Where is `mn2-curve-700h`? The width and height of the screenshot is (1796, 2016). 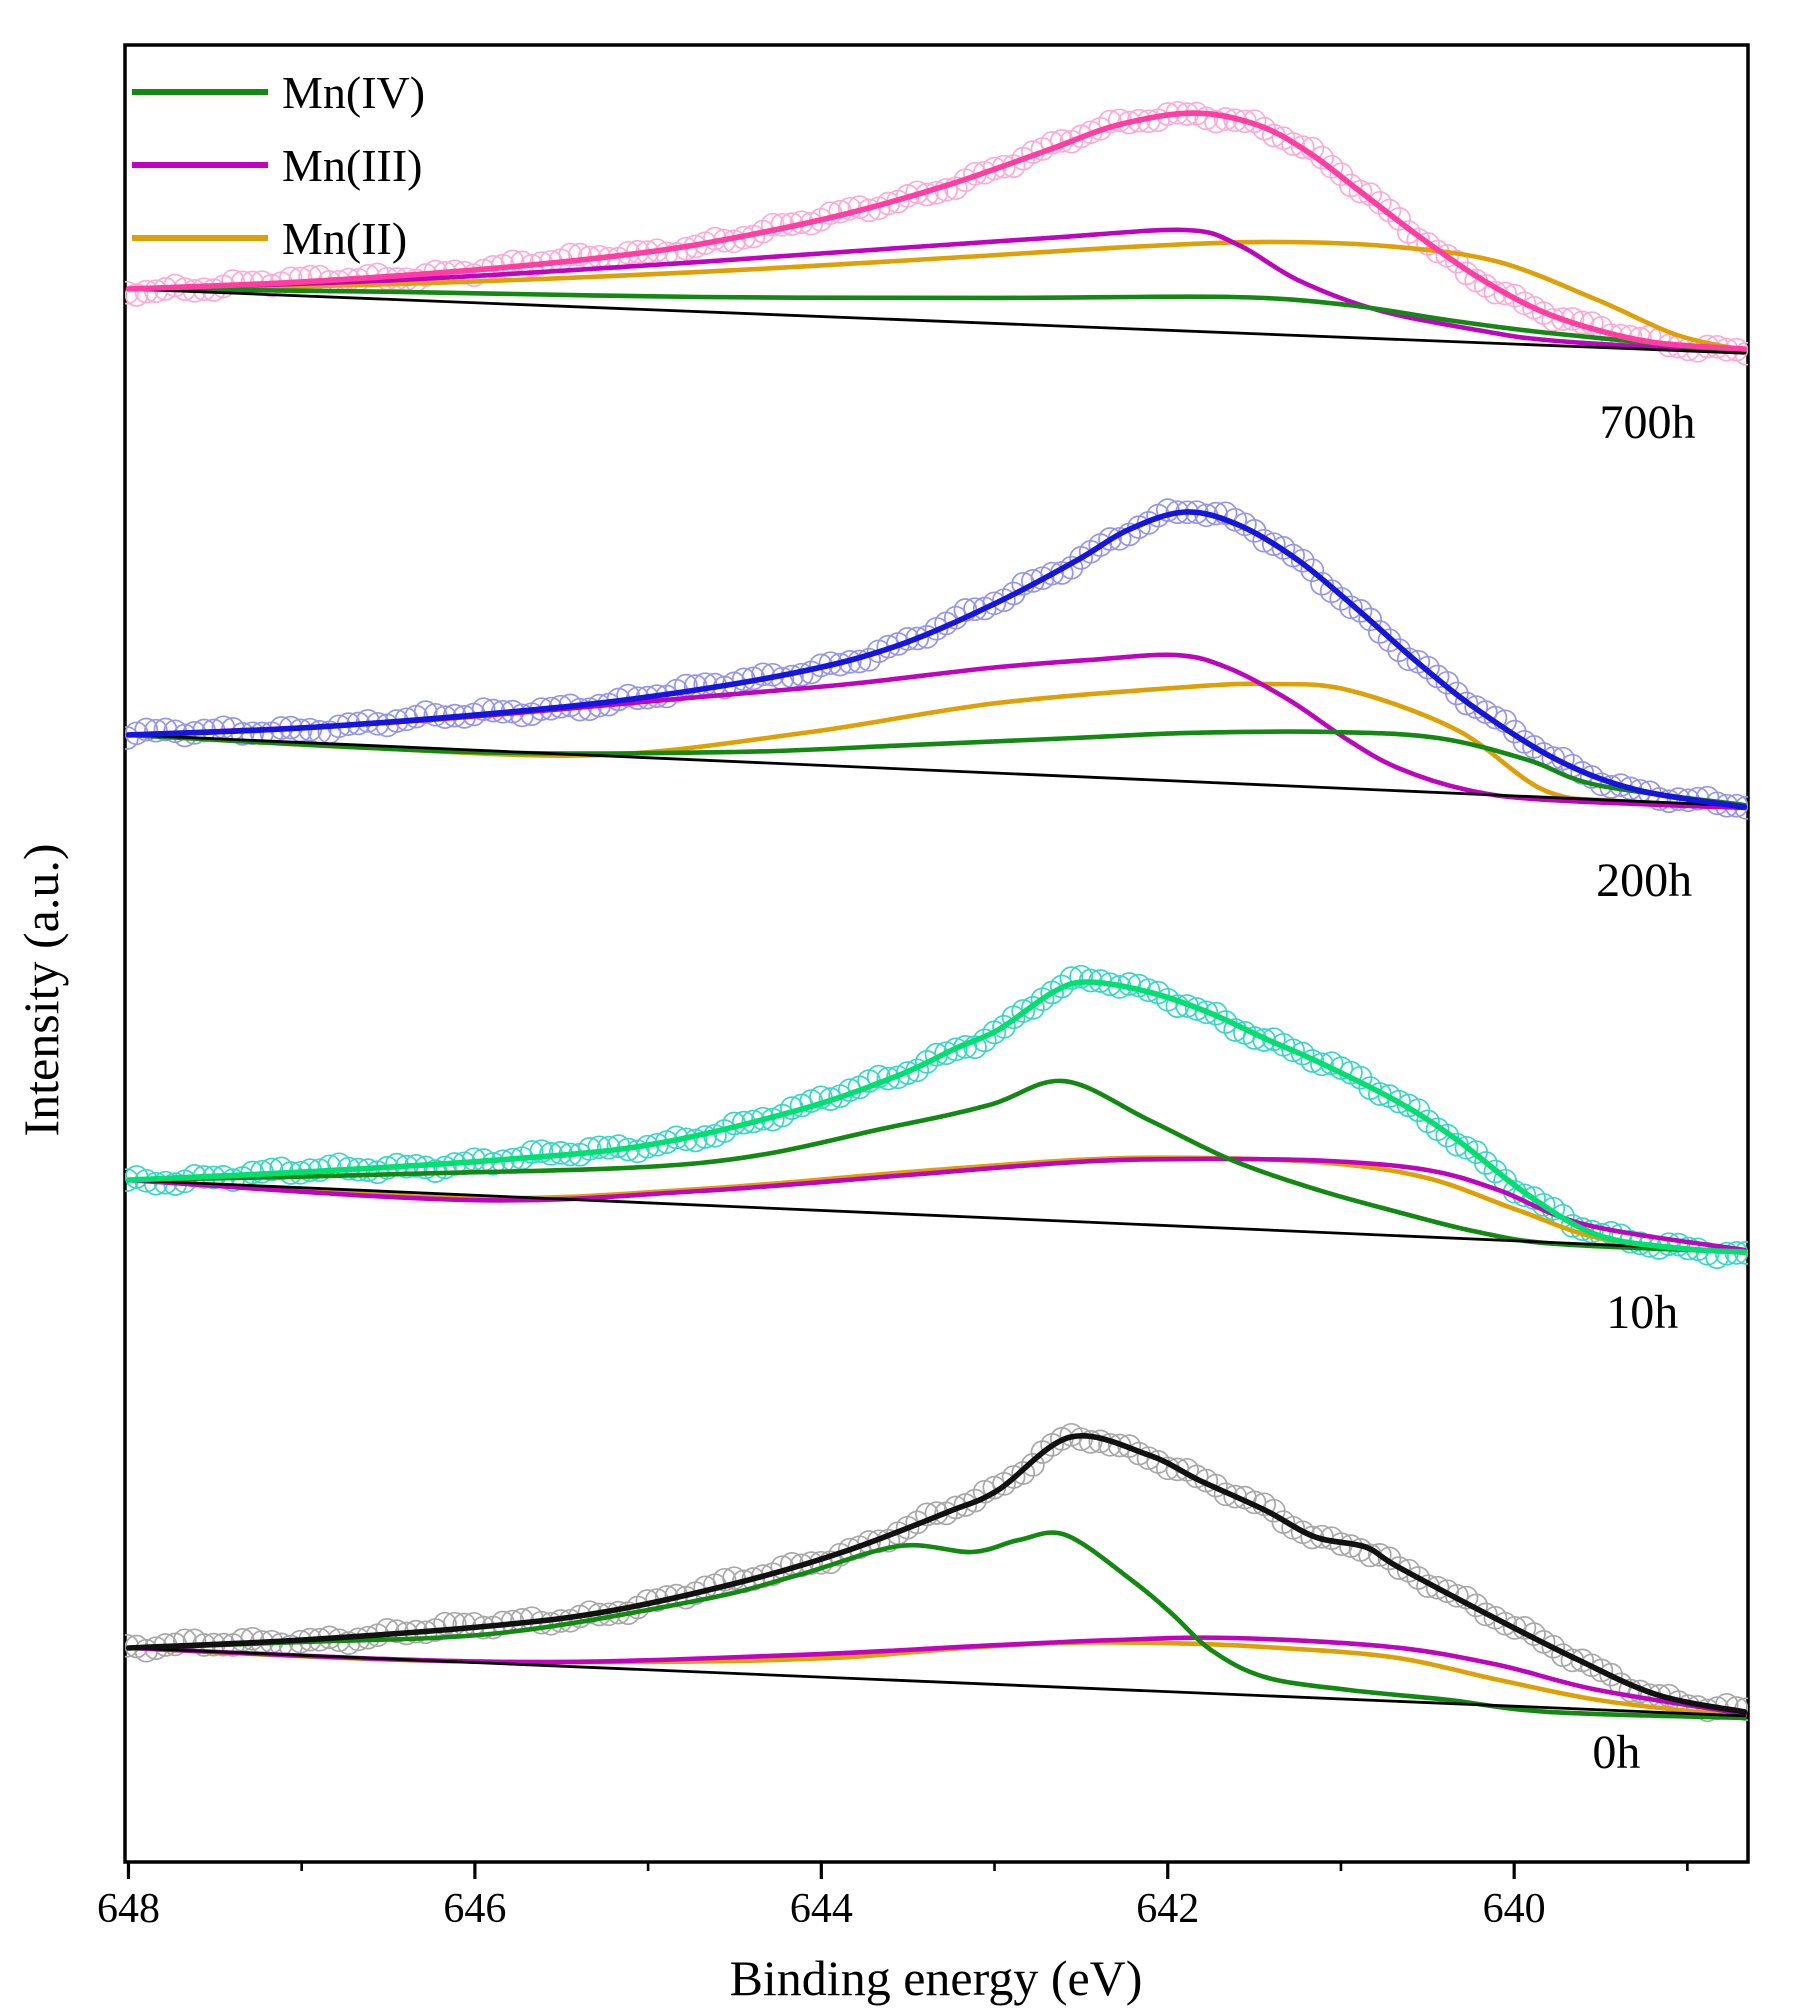
mn2-curve-700h is located at coordinates (936, 296).